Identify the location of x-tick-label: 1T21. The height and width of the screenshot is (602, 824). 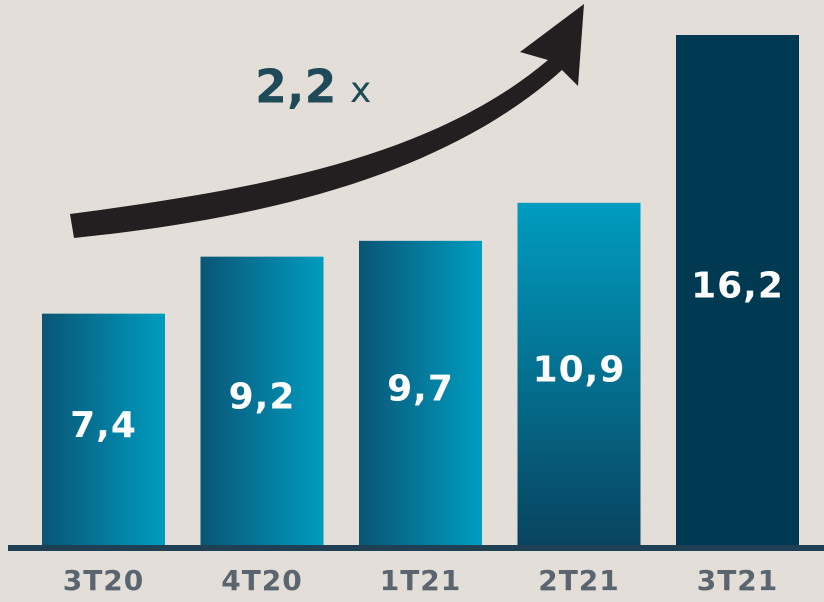
(421, 580).